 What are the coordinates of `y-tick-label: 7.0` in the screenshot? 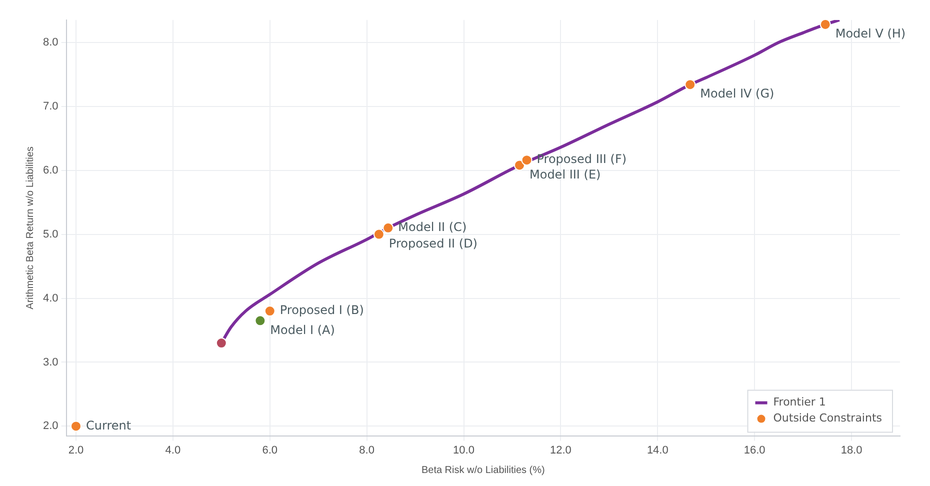 It's located at (50, 106).